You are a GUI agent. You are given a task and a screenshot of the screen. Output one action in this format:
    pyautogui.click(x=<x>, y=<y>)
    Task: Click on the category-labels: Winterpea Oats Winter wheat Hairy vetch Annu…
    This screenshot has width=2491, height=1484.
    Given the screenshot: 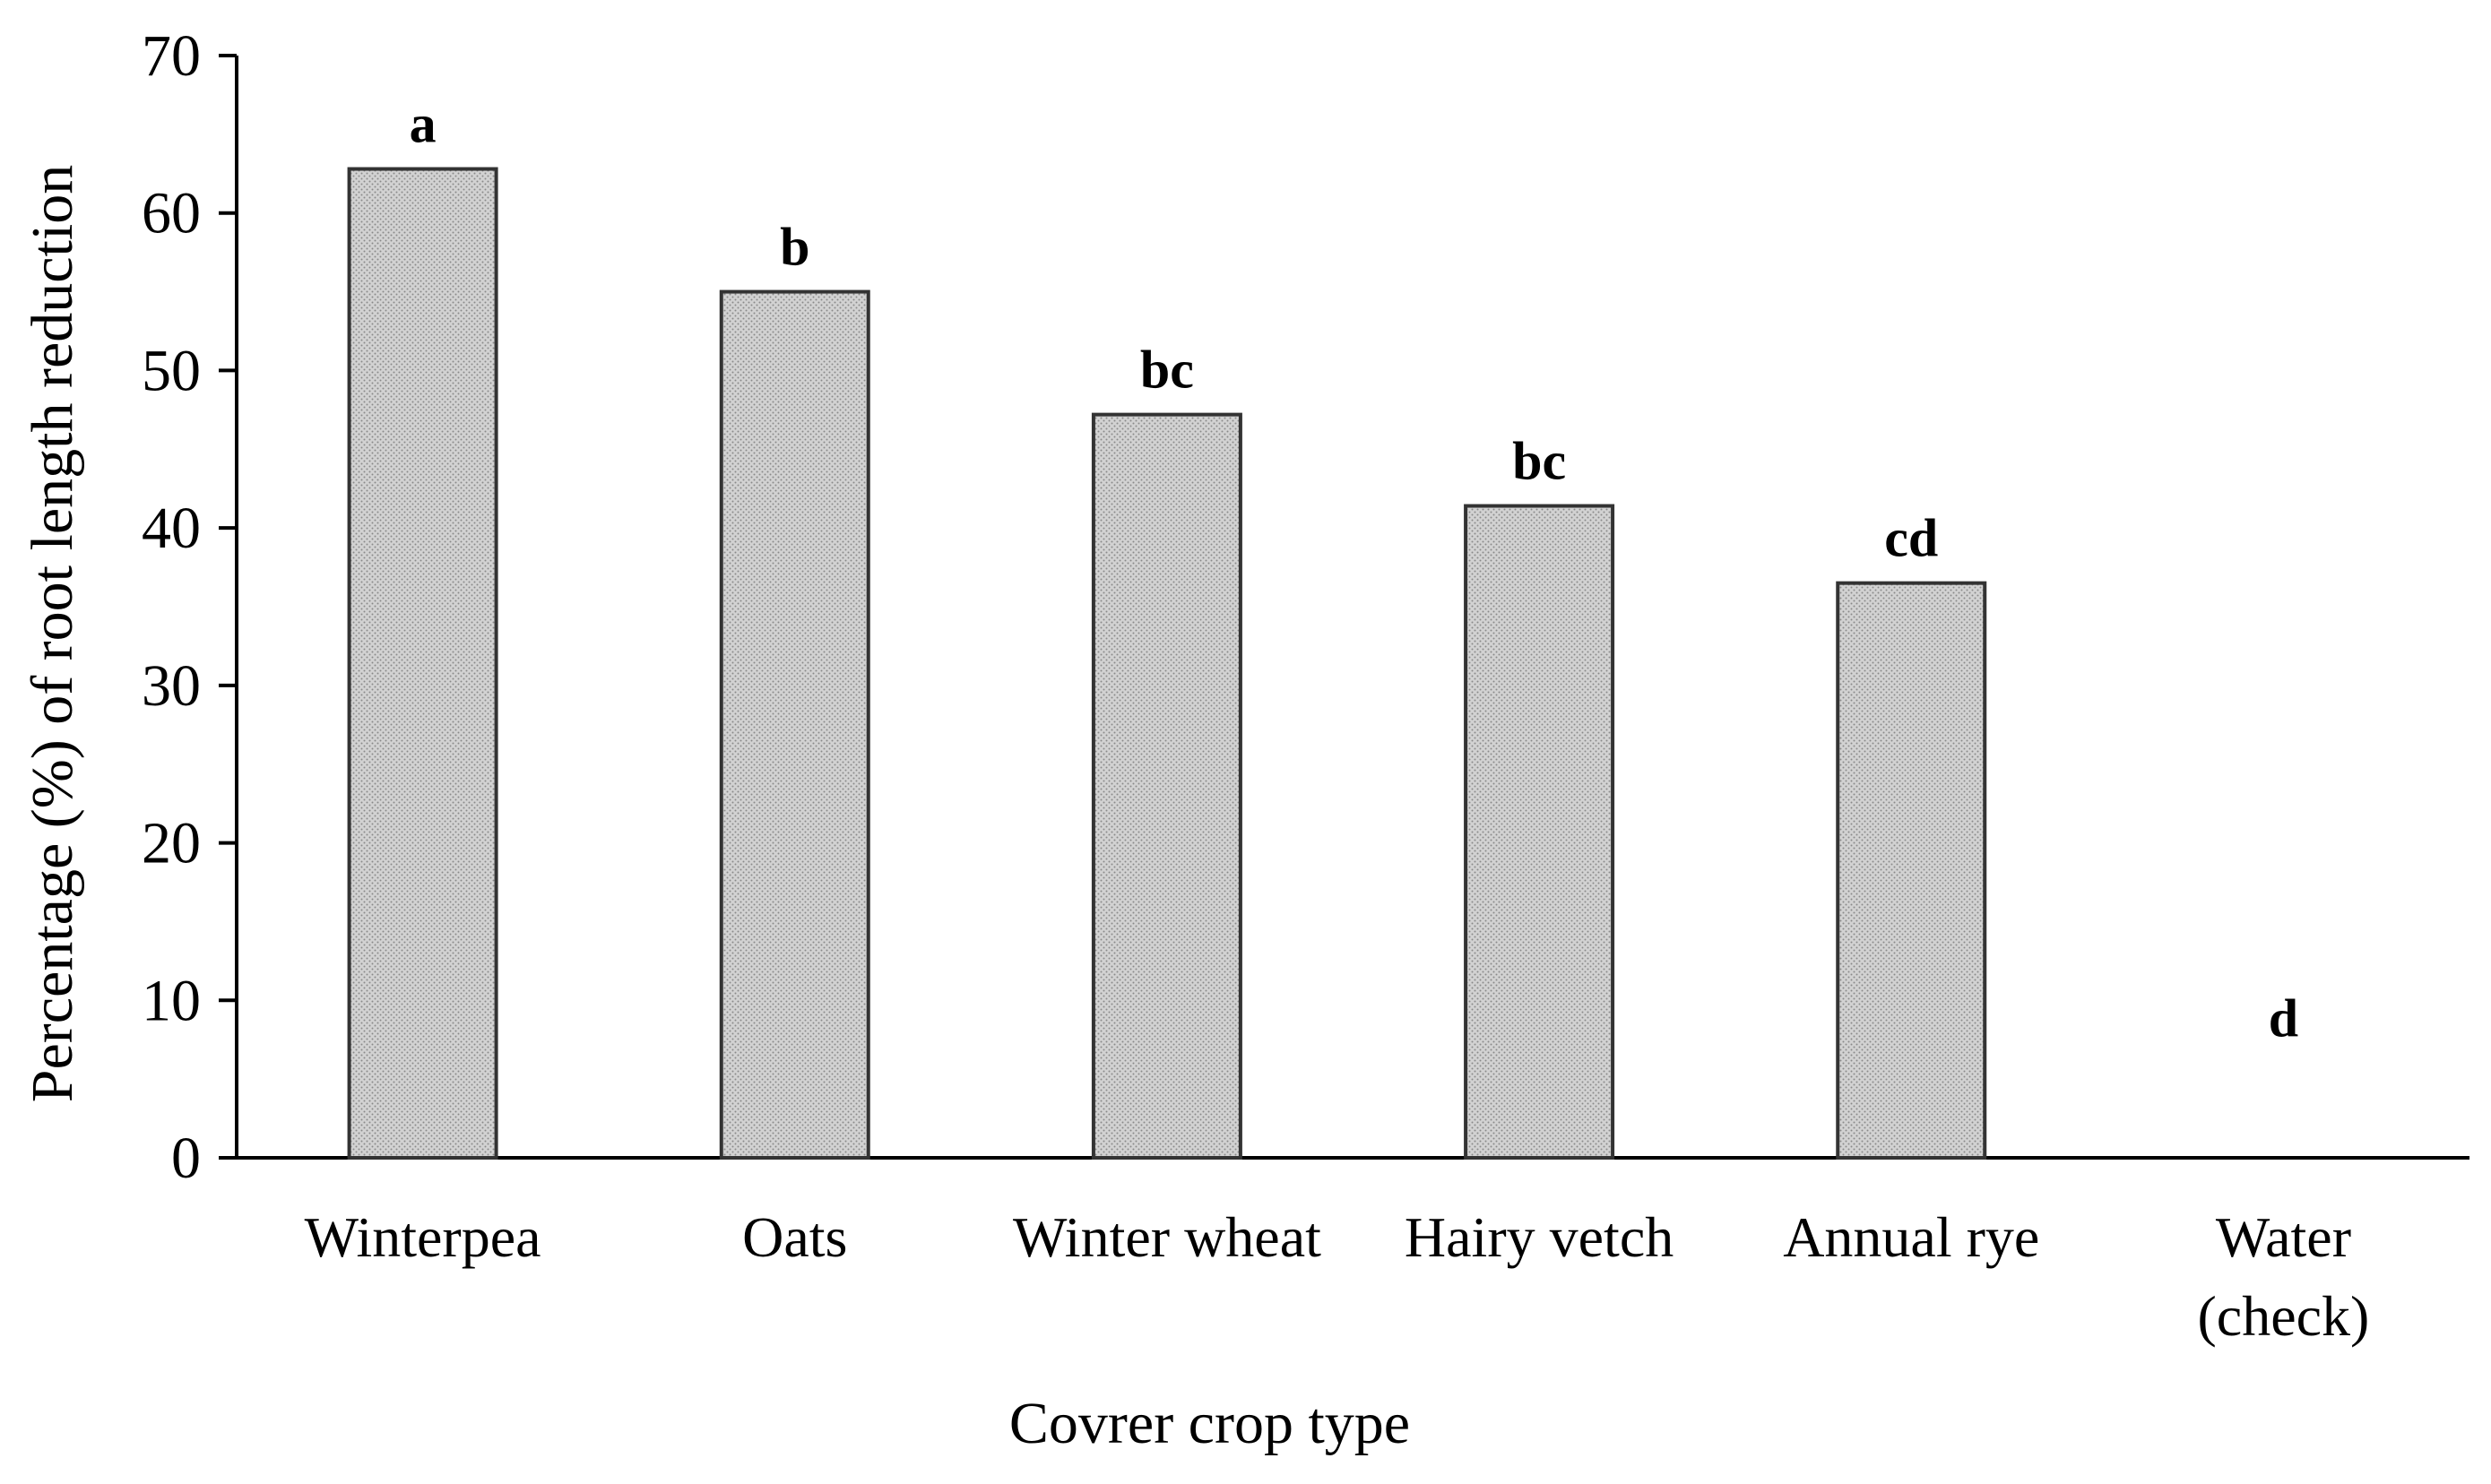 What is the action you would take?
    pyautogui.click(x=1337, y=1276)
    